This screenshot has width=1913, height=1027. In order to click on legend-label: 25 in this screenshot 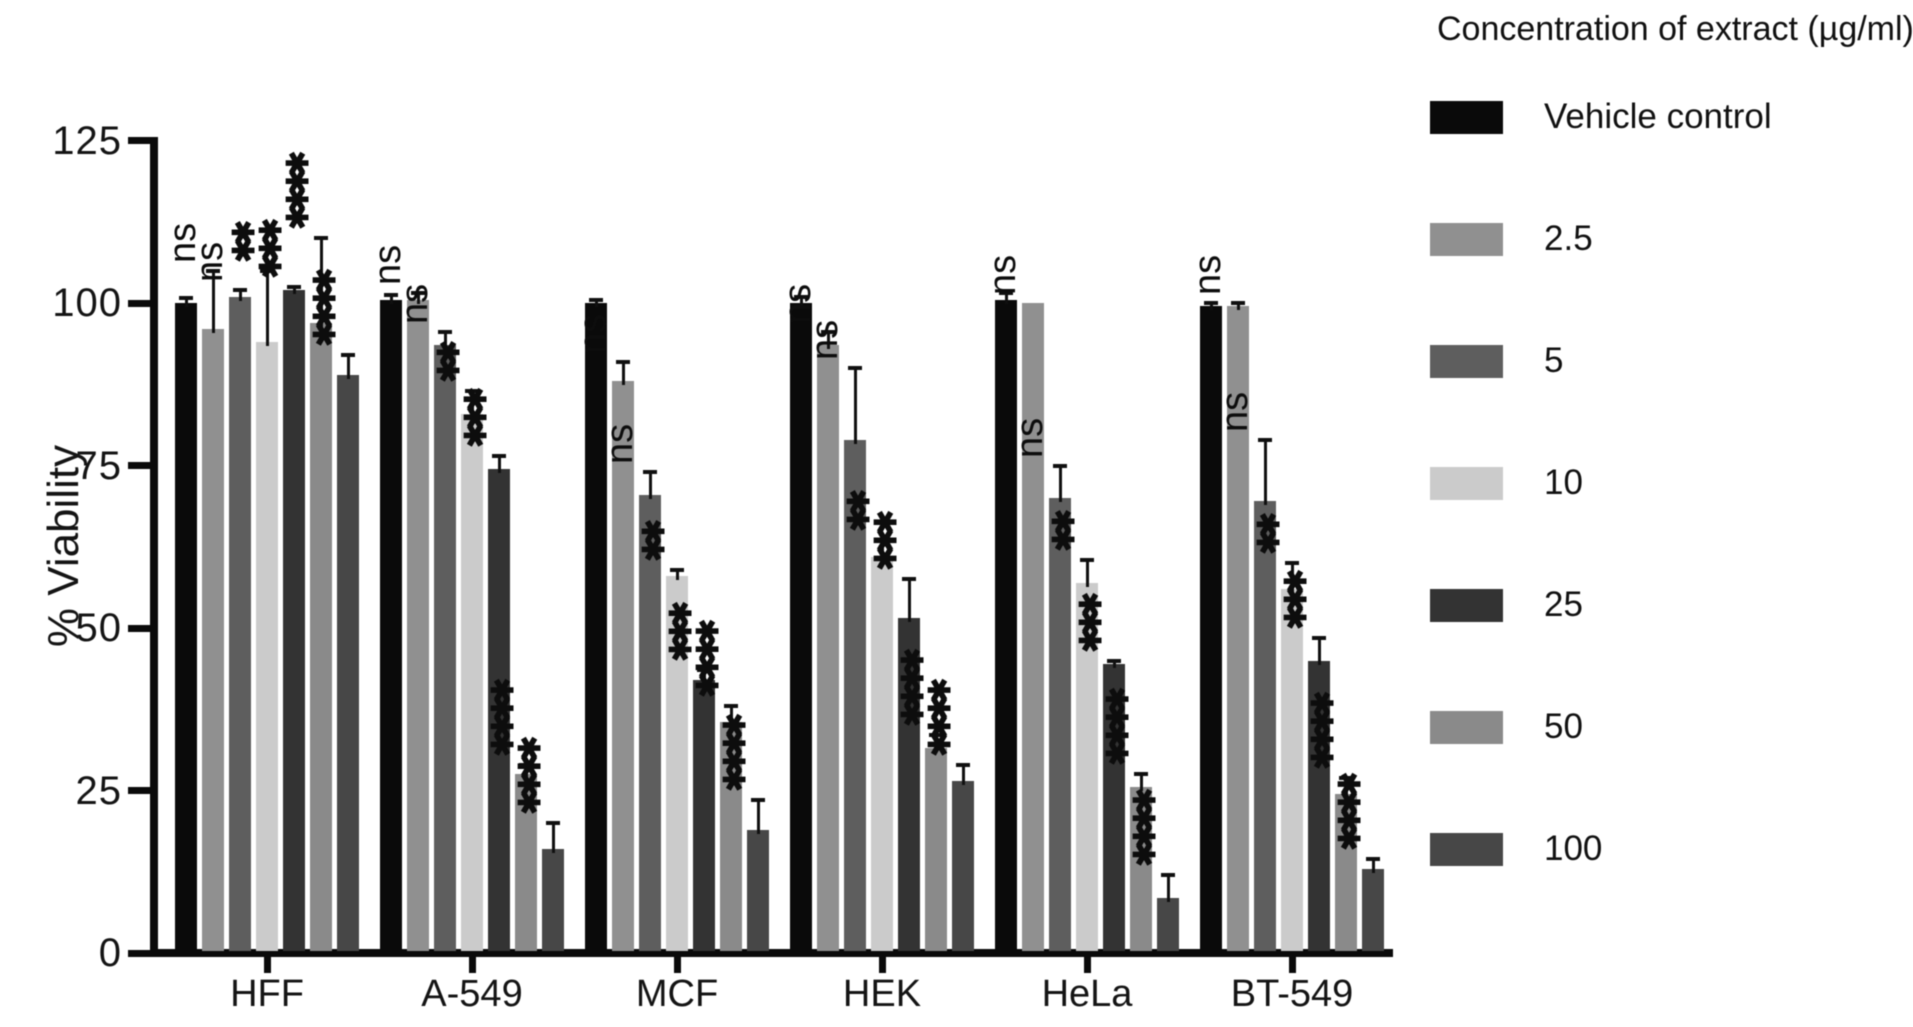, I will do `click(1563, 604)`.